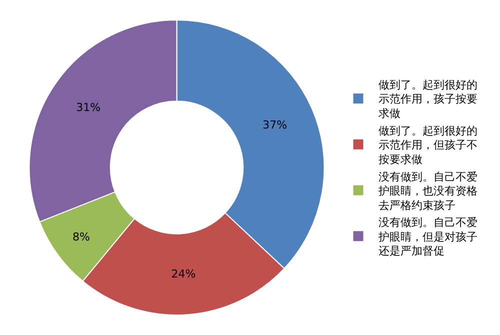 Image resolution: width=500 pixels, height=335 pixels. I want to click on data-label: 31%, so click(88, 107).